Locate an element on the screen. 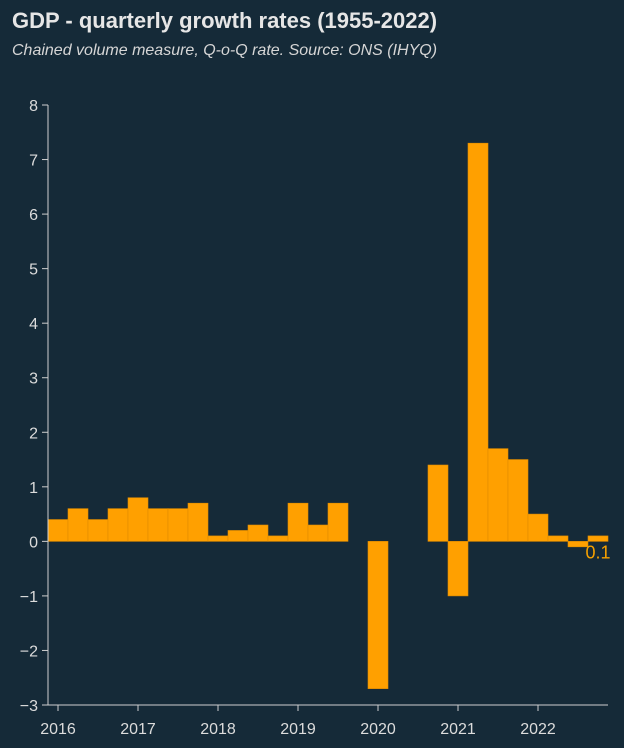  x-tick-label: 2017 is located at coordinates (138, 729).